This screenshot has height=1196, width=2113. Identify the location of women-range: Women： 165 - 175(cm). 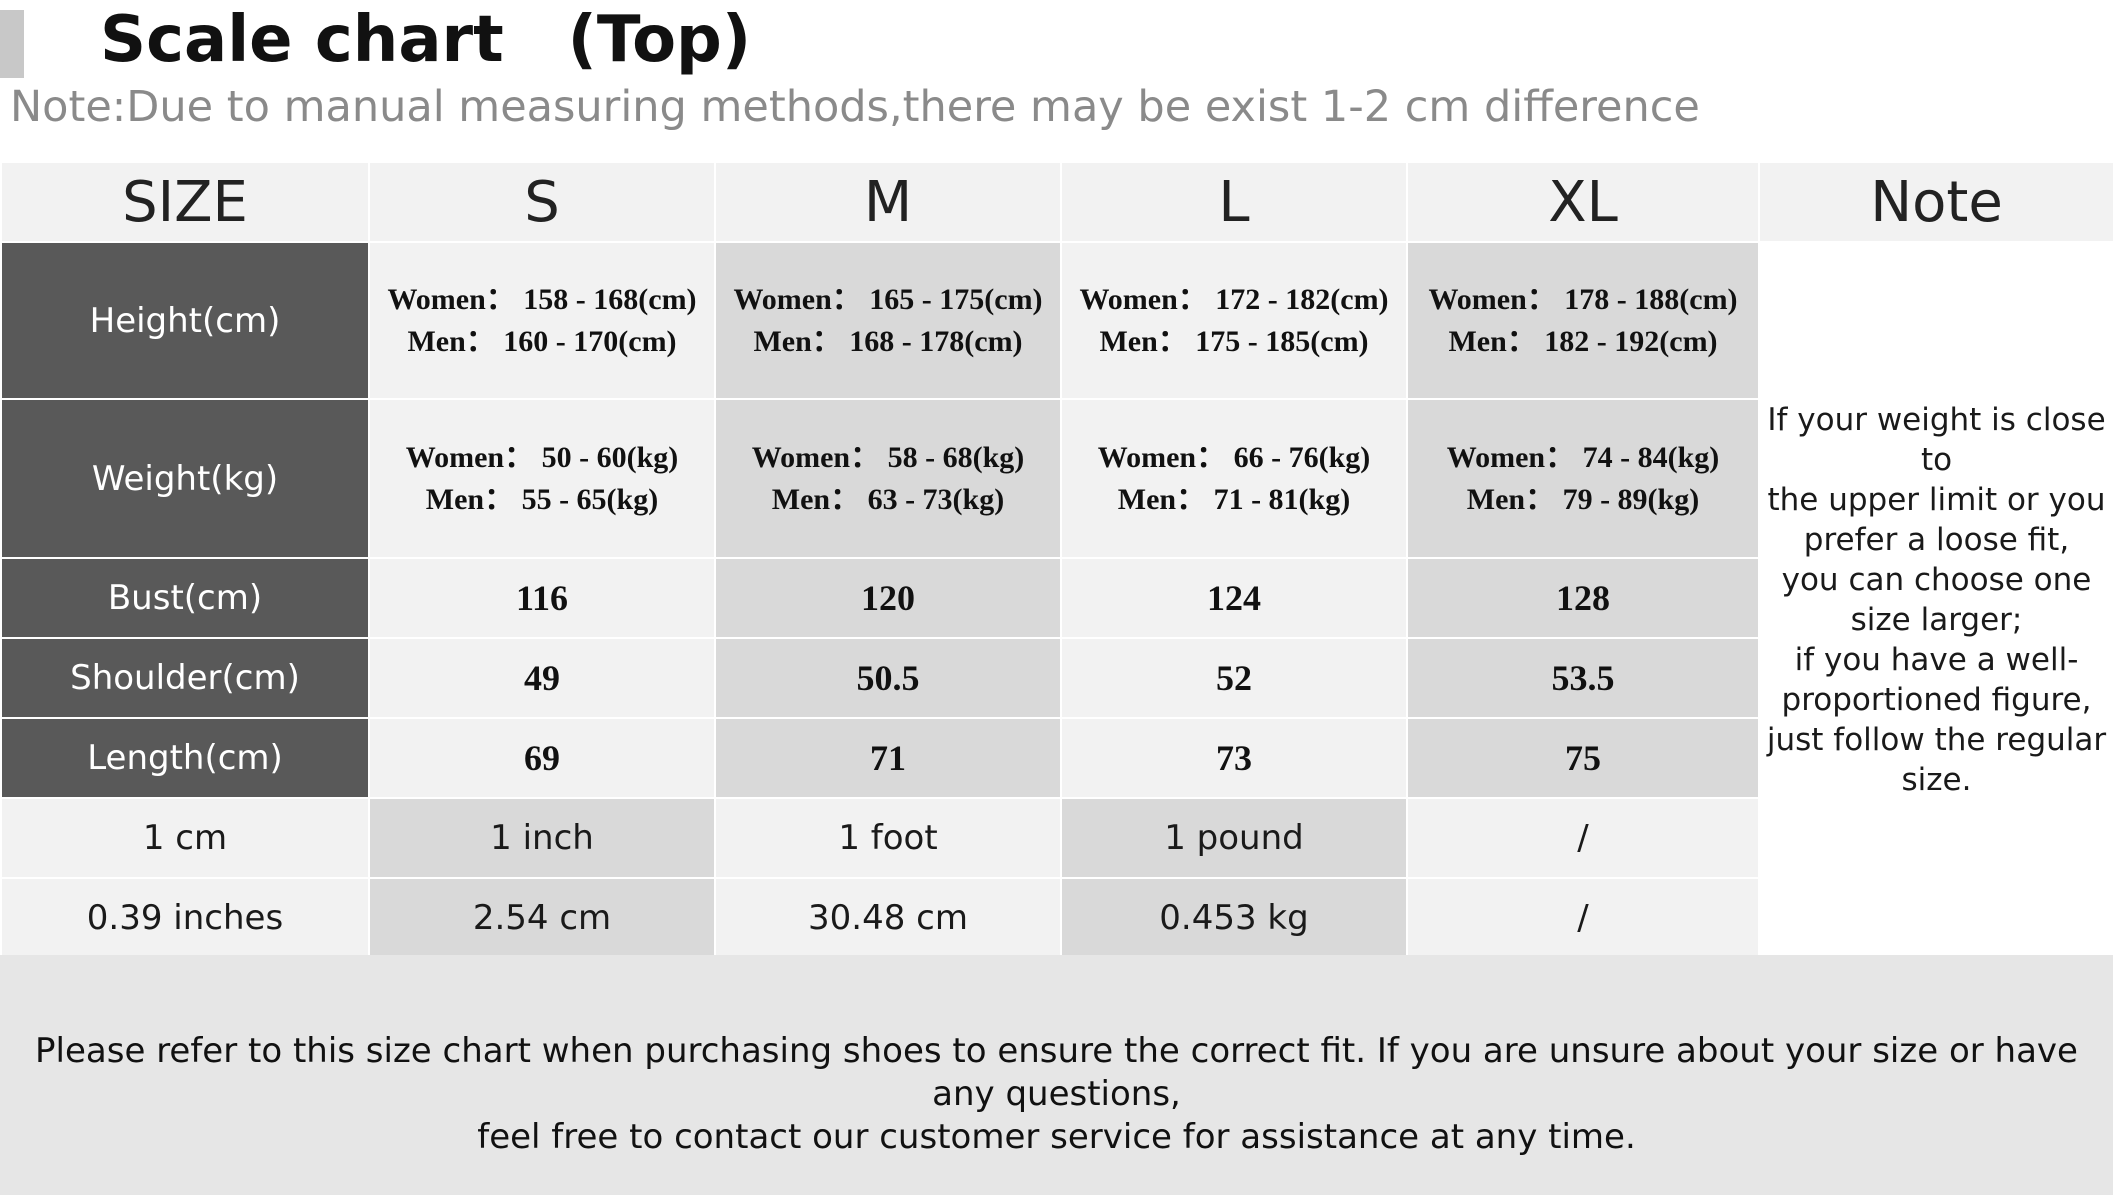
(888, 299).